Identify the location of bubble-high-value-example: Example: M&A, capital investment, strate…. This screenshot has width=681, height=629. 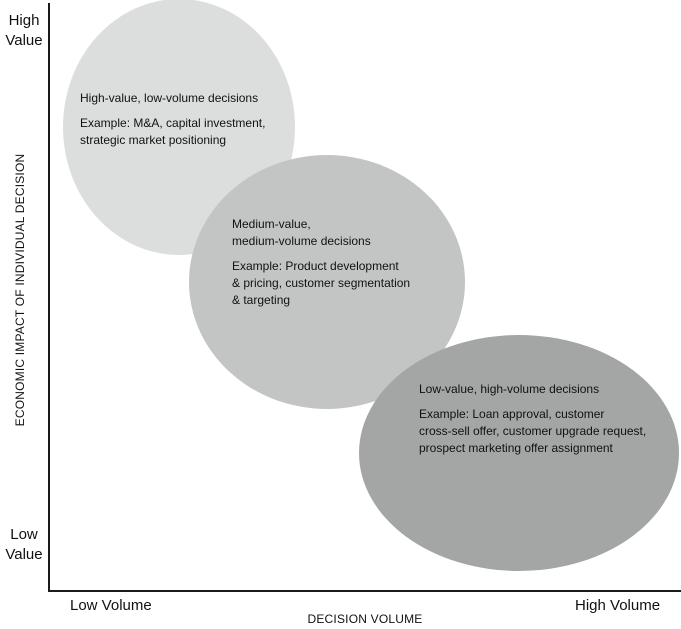
(173, 131).